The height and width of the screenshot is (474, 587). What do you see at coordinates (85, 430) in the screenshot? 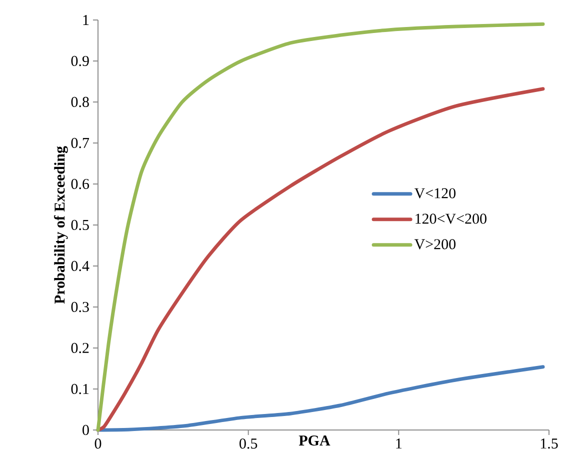
I see `y-tick-label: 0` at bounding box center [85, 430].